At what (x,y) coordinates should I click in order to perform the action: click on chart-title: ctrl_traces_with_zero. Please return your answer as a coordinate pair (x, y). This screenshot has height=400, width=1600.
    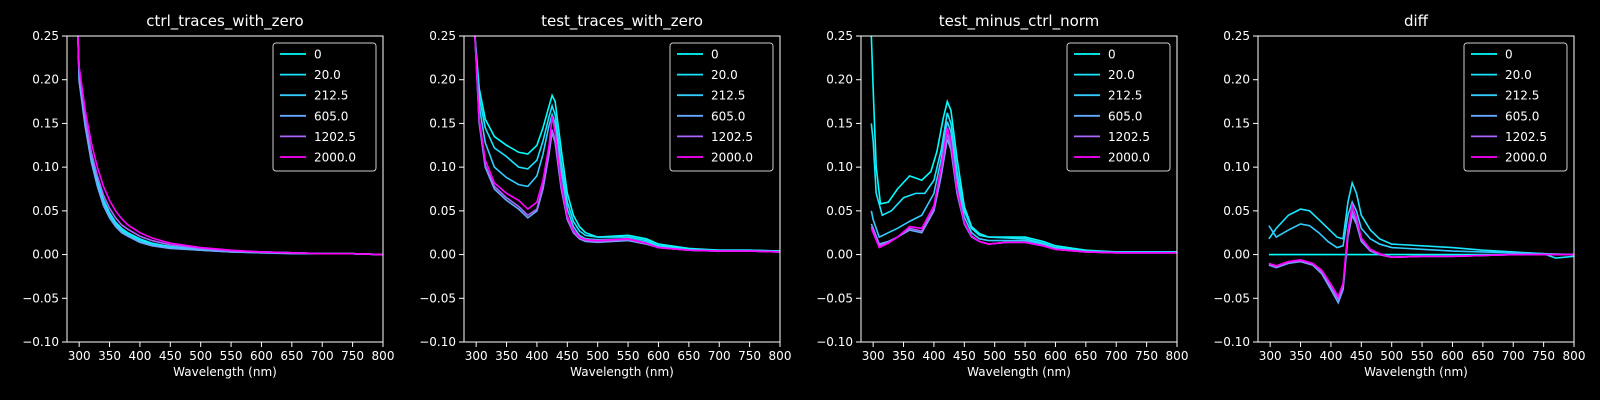
    Looking at the image, I should click on (224, 21).